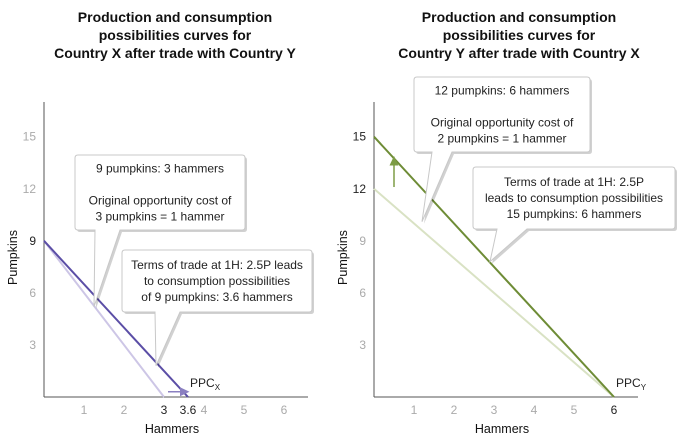 The image size is (691, 445). I want to click on callout-text-line: 15 pumpkins: 6 hammers, so click(574, 214).